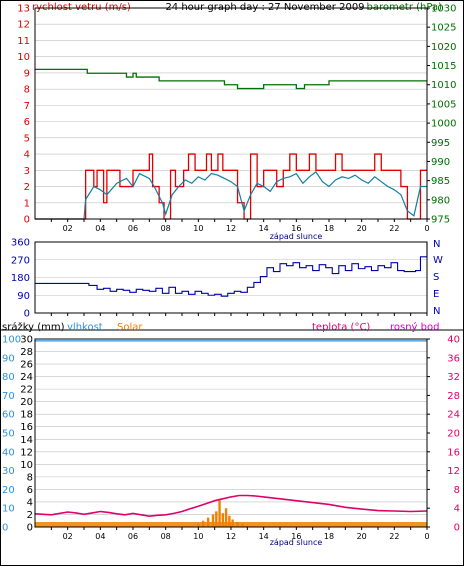  Describe the element at coordinates (20, 278) in the screenshot. I see `direction-y-tick-label: 180` at that location.